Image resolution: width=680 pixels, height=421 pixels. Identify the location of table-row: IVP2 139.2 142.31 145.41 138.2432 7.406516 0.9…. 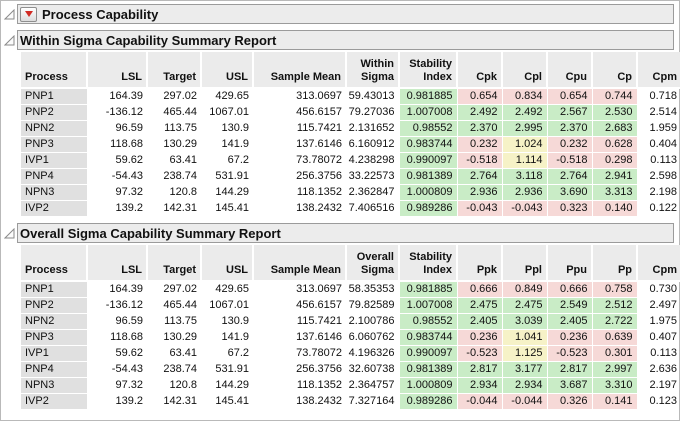
(350, 208).